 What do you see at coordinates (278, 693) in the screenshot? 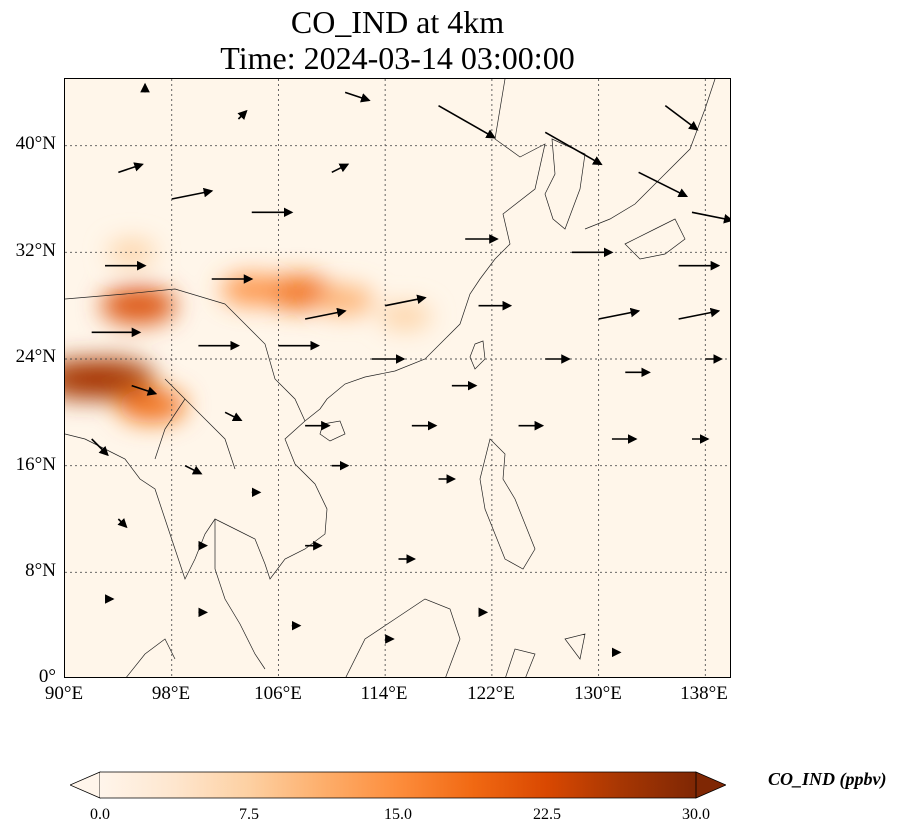
I see `lon-tick-106e: 106°E` at bounding box center [278, 693].